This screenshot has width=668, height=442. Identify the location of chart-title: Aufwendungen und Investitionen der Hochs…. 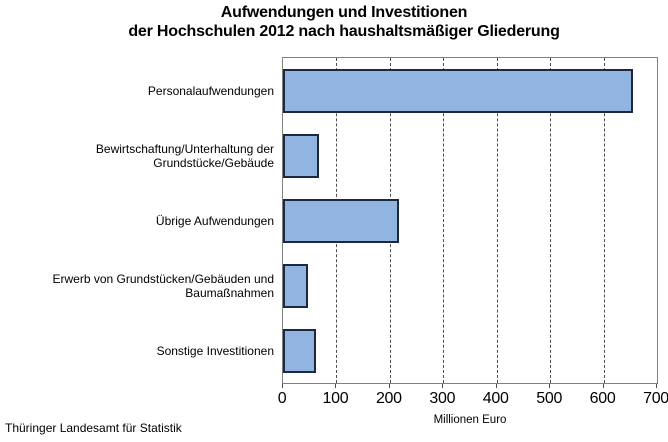
(344, 22).